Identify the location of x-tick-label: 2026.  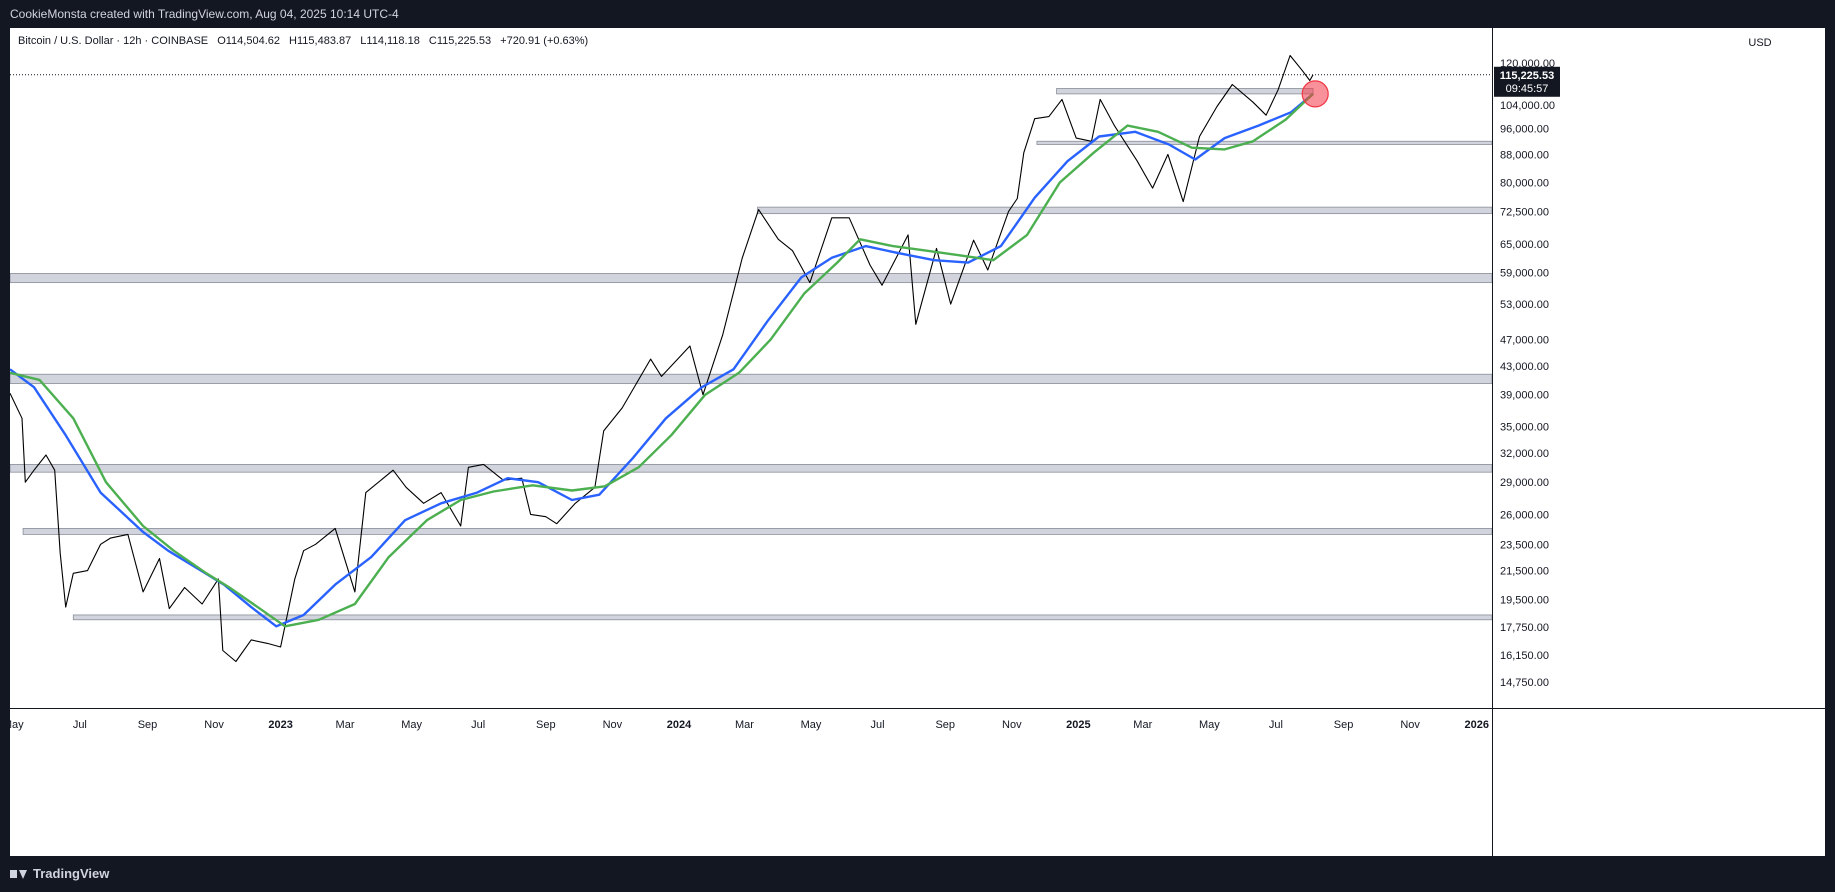
(1476, 725).